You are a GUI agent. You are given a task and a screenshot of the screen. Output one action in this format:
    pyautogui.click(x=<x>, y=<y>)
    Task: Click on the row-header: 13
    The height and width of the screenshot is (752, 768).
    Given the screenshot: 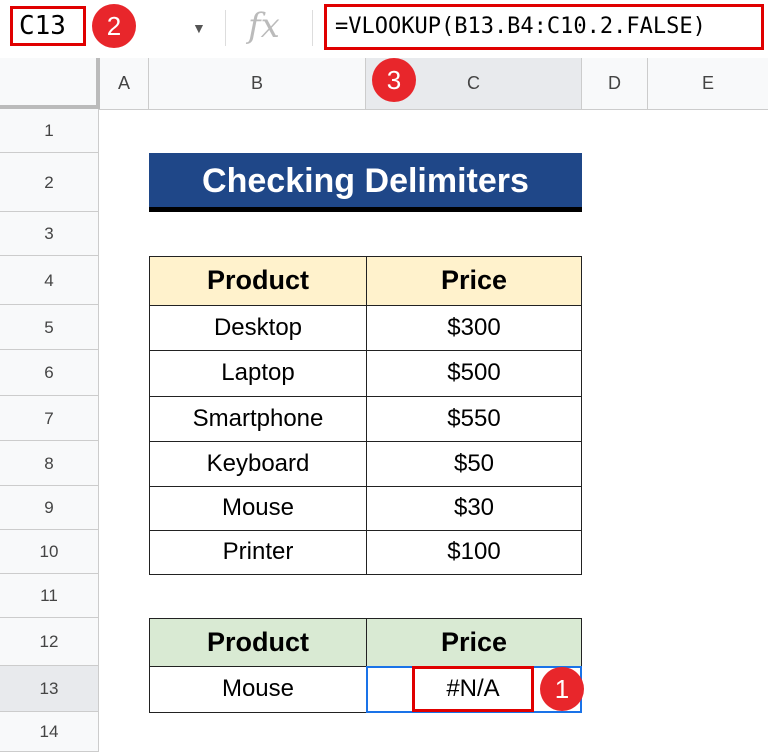 What is the action you would take?
    pyautogui.click(x=49, y=689)
    